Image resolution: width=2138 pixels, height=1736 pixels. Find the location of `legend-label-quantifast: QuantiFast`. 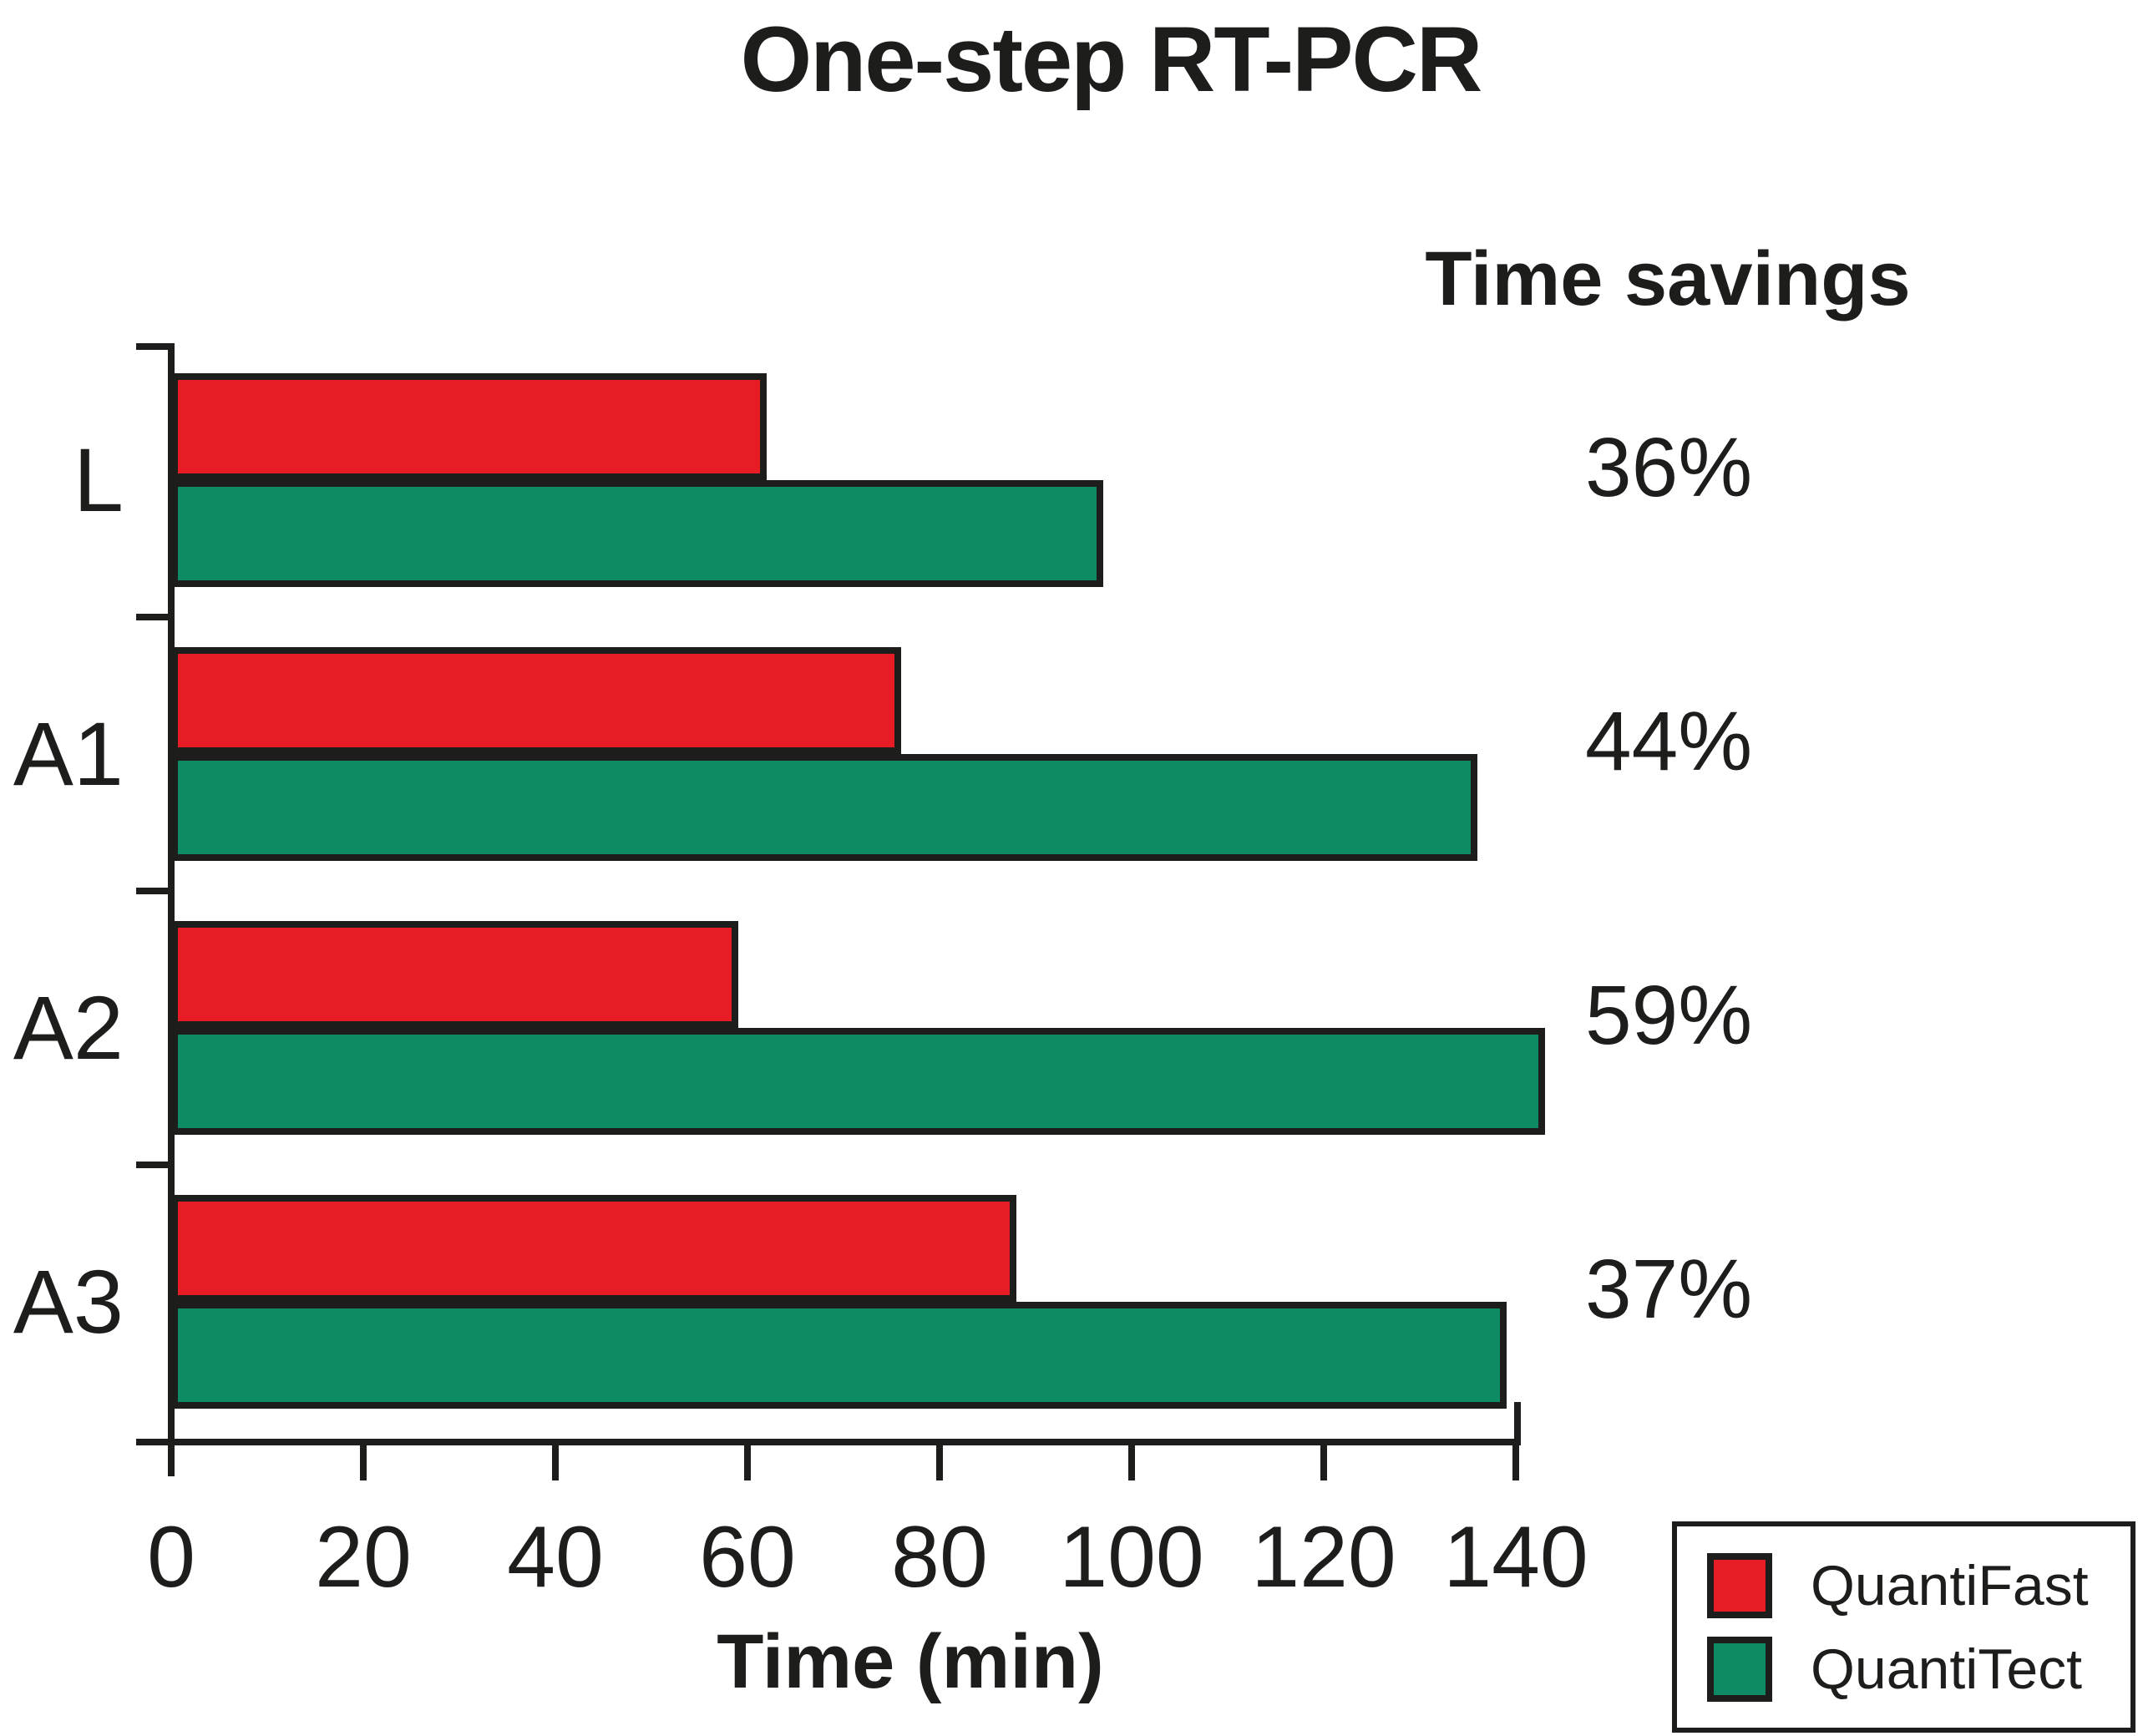

legend-label-quantifast: QuantiFast is located at coordinates (1950, 1585).